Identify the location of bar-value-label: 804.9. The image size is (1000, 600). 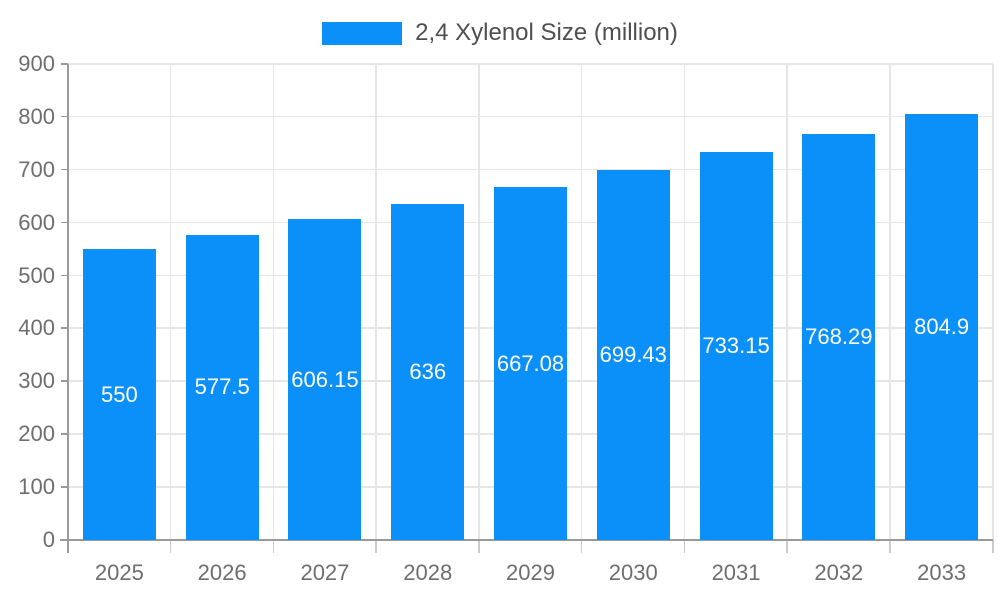
(942, 327).